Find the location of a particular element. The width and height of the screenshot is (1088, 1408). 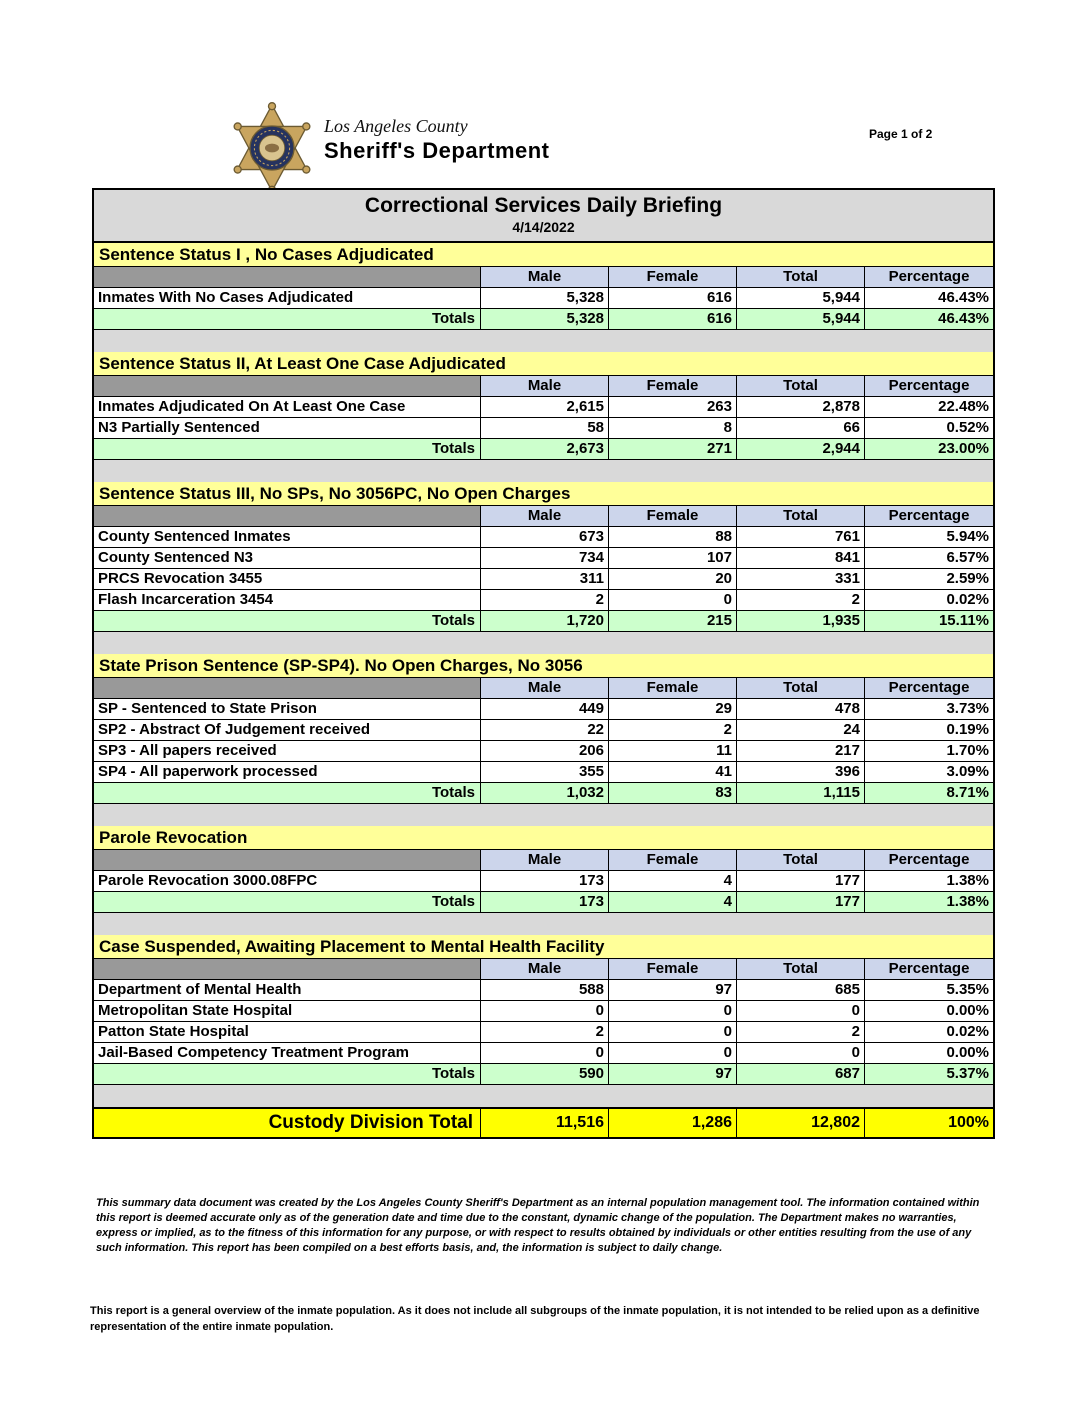

cell-female: 97 is located at coordinates (673, 990).